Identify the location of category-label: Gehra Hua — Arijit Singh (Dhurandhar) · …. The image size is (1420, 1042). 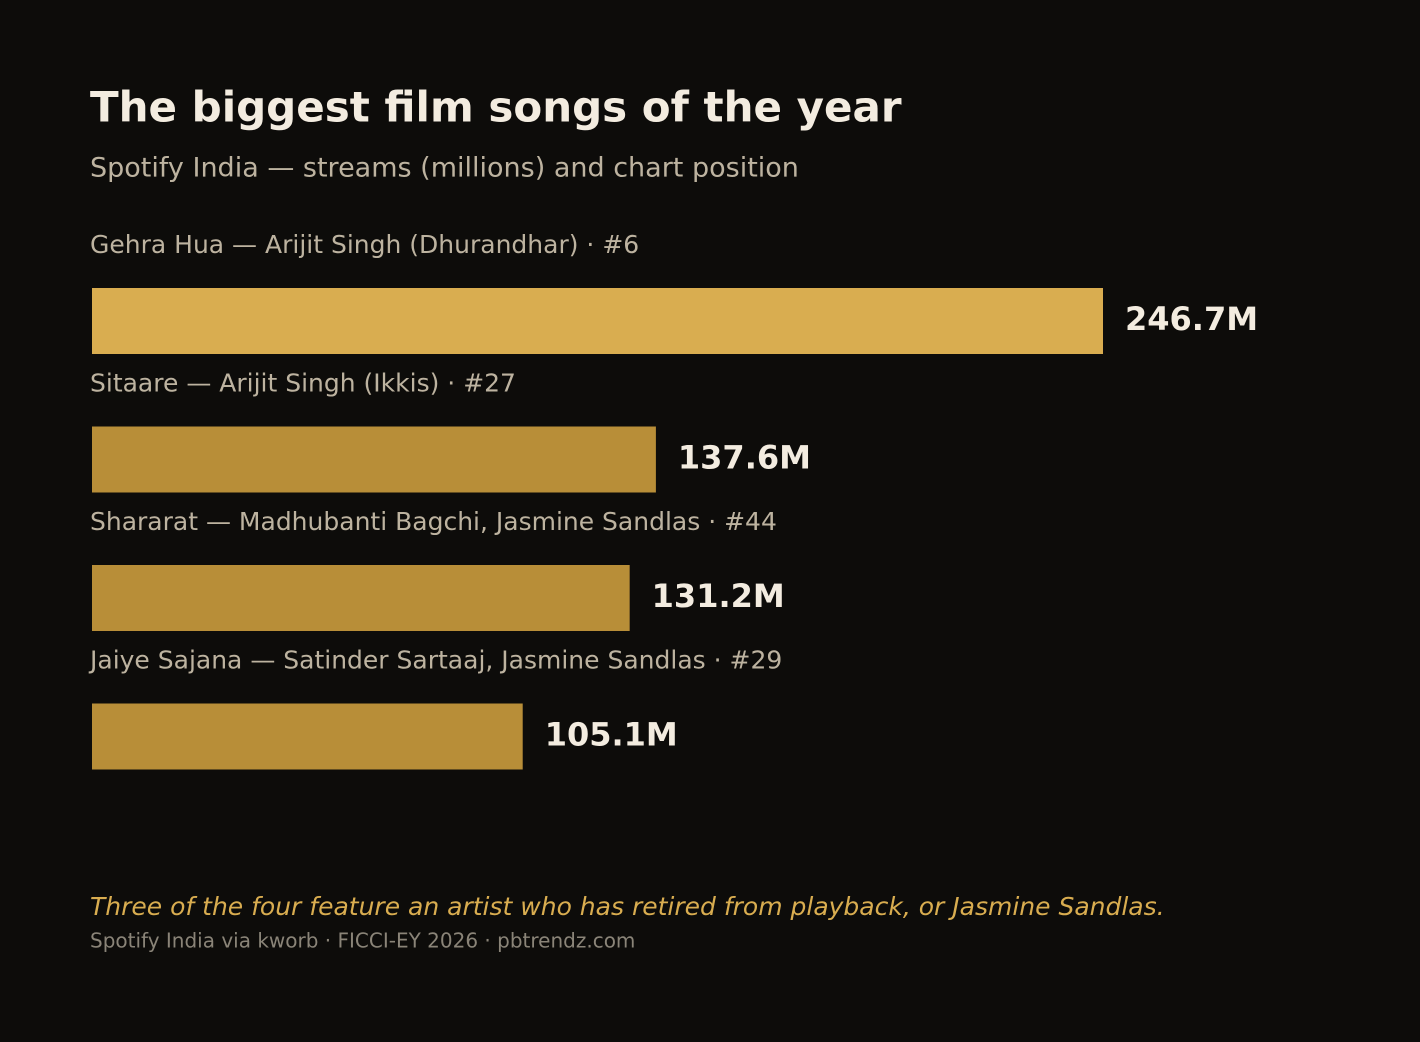
(364, 244).